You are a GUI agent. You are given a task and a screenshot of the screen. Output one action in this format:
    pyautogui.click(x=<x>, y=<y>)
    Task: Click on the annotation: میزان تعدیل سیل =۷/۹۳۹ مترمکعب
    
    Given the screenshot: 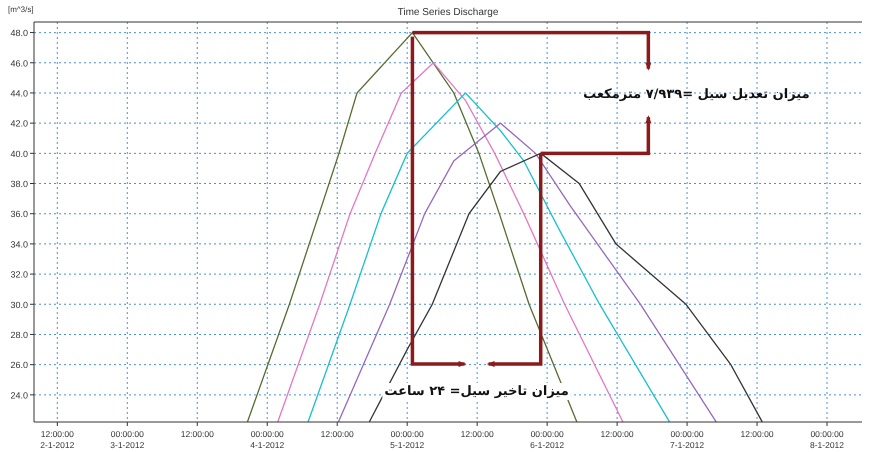 What is the action you would take?
    pyautogui.click(x=696, y=94)
    